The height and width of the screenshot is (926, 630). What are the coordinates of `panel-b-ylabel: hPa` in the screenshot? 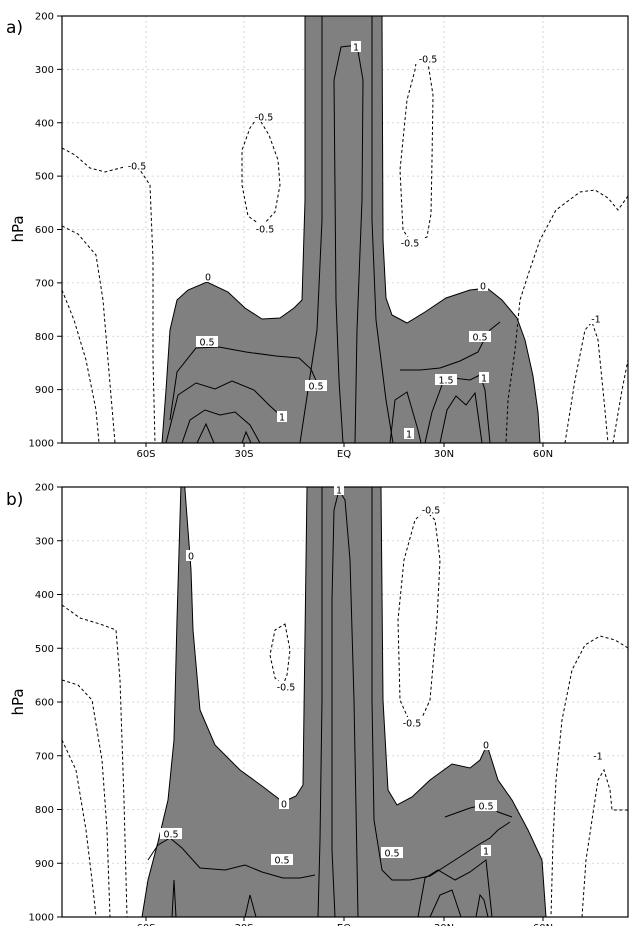 It's located at (18, 701).